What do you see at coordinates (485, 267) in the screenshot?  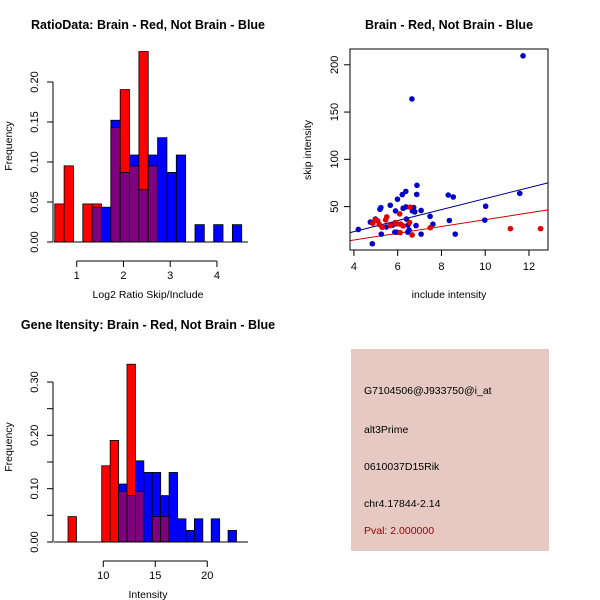 I see `scatter-x-tick-label: 10` at bounding box center [485, 267].